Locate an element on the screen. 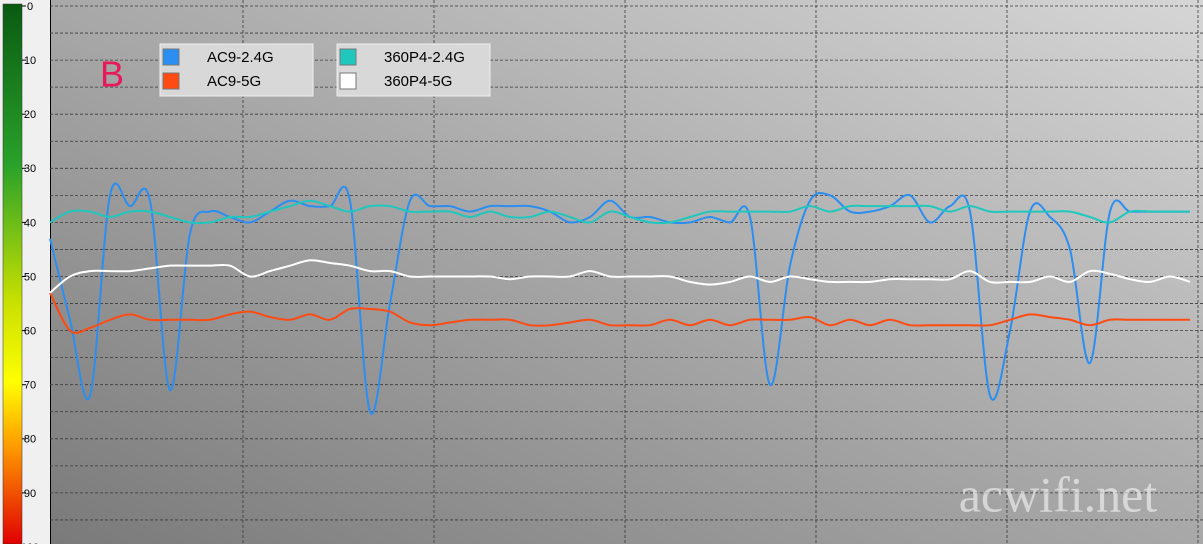  y-tick-label: 40 is located at coordinates (30, 223).